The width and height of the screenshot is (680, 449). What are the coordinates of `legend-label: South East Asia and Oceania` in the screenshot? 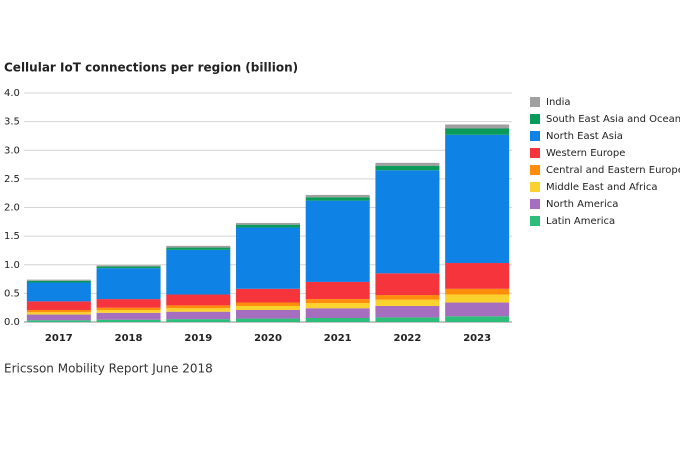 It's located at (613, 119).